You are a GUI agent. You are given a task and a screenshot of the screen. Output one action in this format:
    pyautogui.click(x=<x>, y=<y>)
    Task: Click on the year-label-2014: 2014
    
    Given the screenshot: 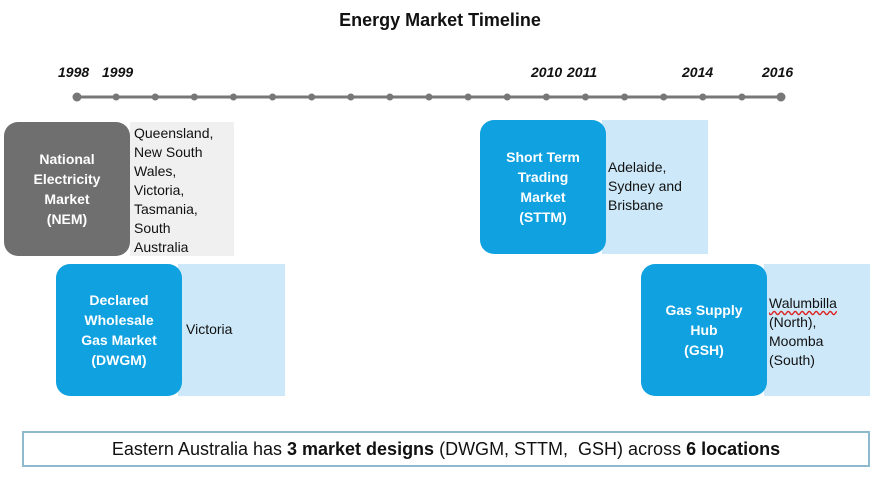 What is the action you would take?
    pyautogui.click(x=698, y=72)
    